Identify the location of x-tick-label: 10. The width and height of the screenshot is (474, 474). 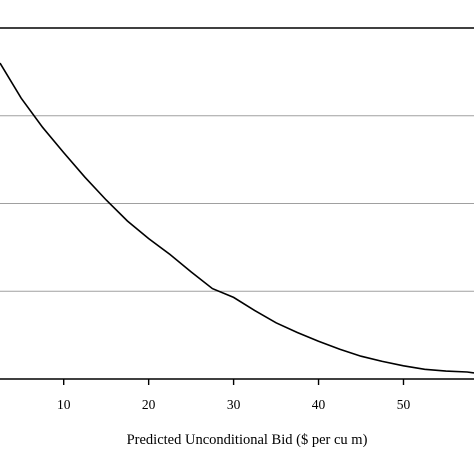
(64, 404).